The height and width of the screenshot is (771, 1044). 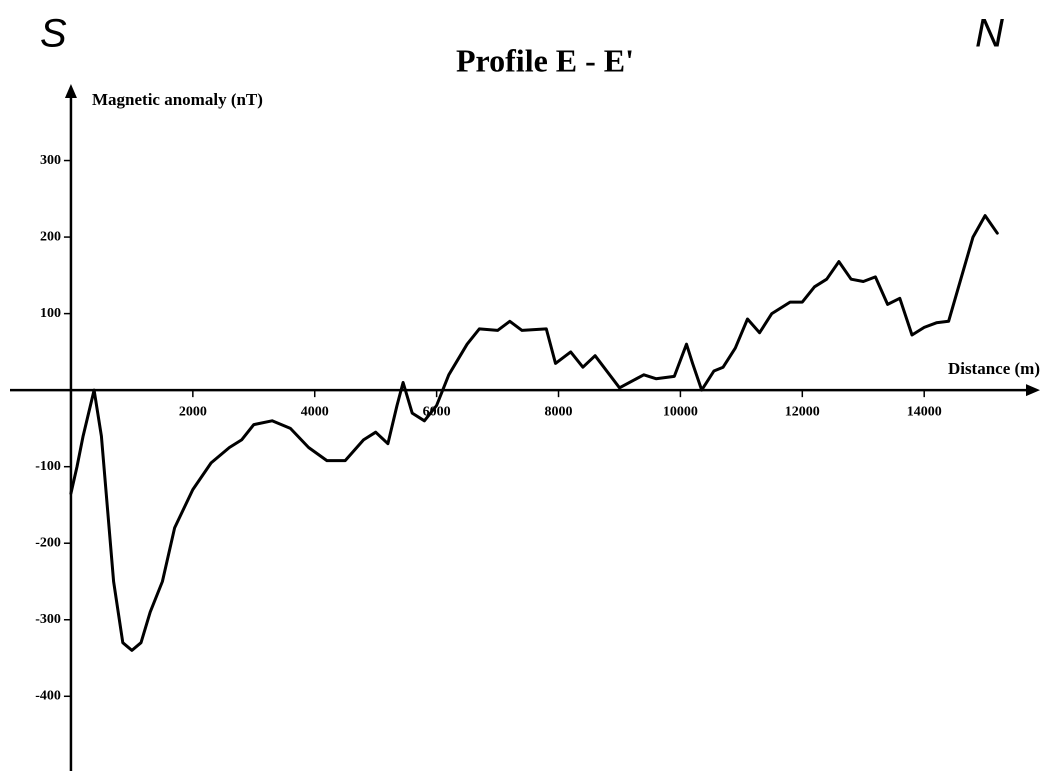 What do you see at coordinates (802, 411) in the screenshot?
I see `x-tick-label: 12000` at bounding box center [802, 411].